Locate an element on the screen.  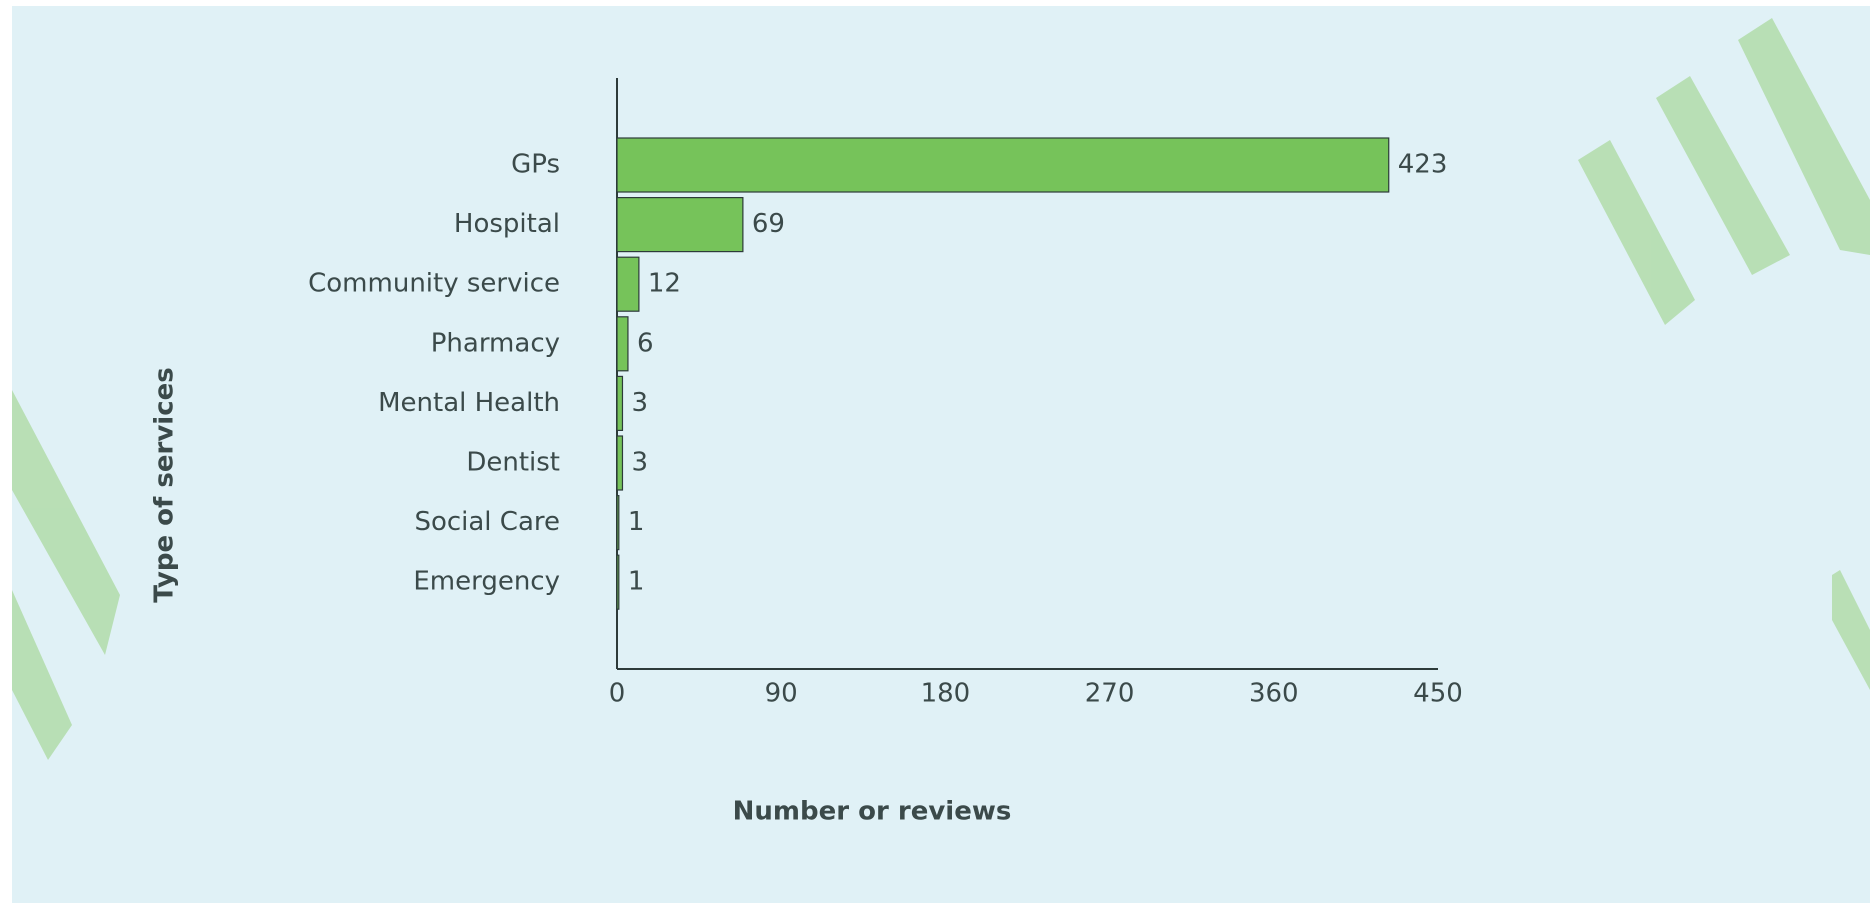
y-axis-label: Type of services is located at coordinates (165, 484).